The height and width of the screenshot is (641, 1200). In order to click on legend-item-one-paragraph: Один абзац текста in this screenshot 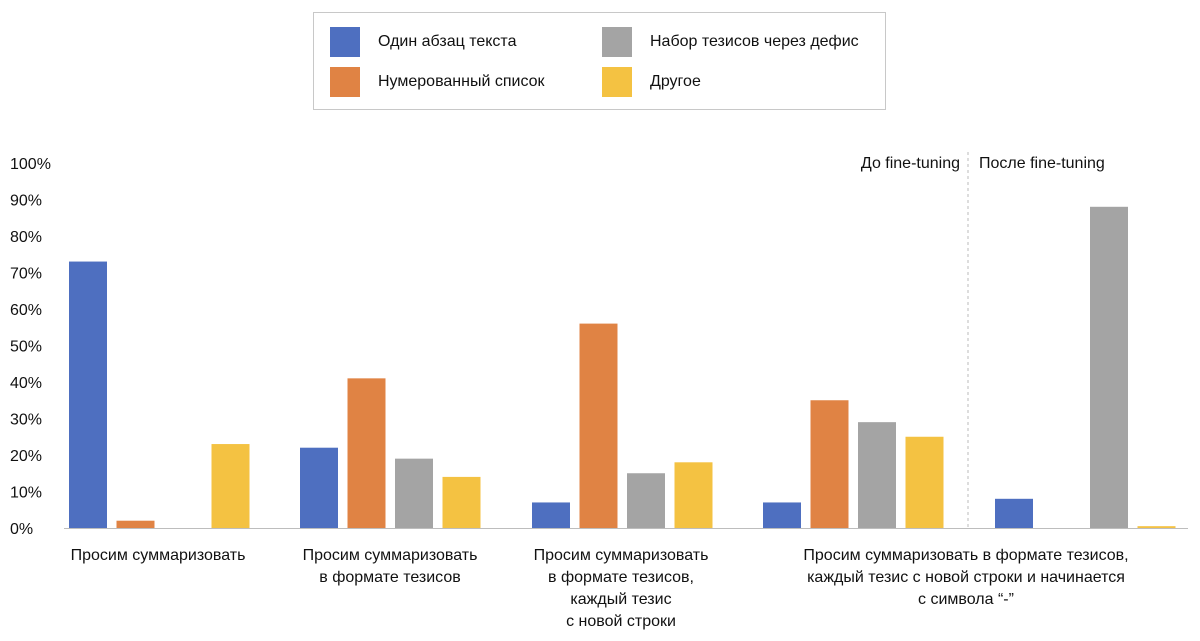, I will do `click(423, 42)`.